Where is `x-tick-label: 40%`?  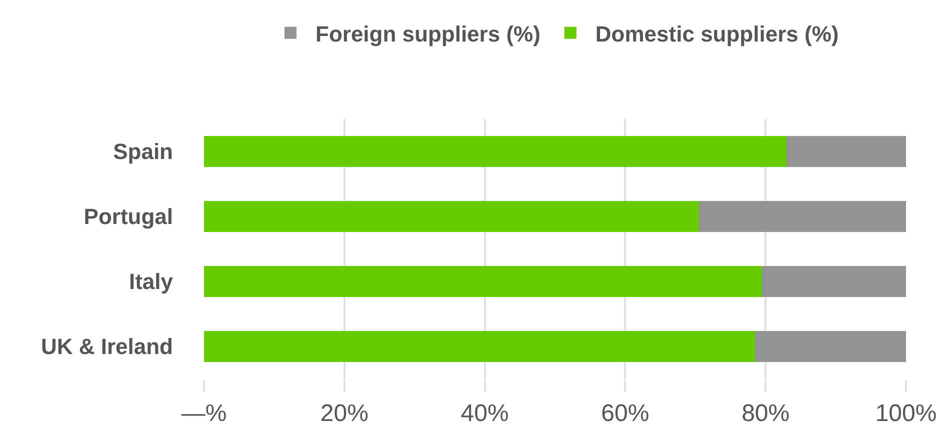
x-tick-label: 40% is located at coordinates (484, 413).